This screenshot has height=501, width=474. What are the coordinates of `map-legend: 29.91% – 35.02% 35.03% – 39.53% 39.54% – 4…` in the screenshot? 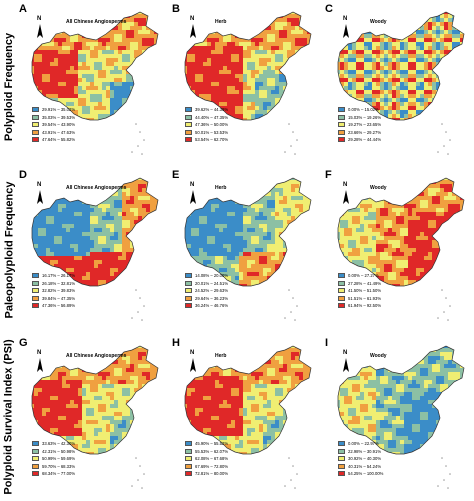 It's located at (62, 125).